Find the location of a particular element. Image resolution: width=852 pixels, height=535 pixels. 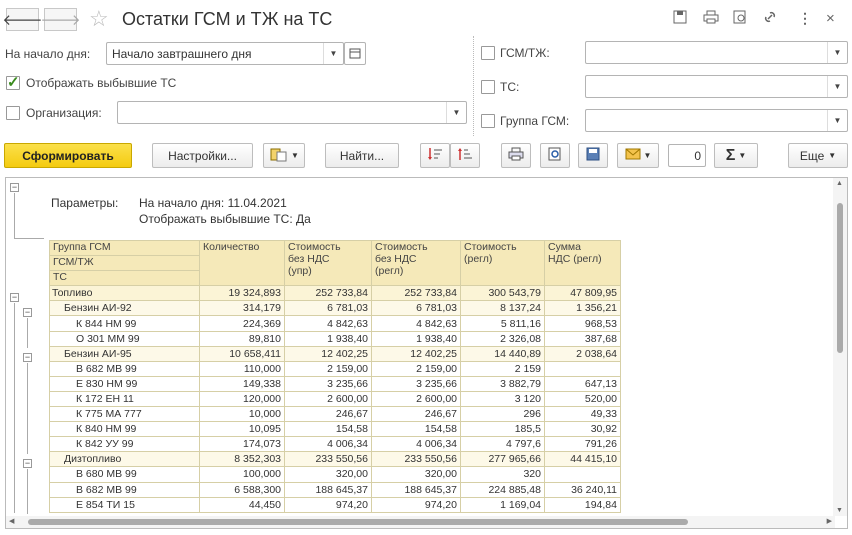

row-vat: 30,92 is located at coordinates (582, 429).